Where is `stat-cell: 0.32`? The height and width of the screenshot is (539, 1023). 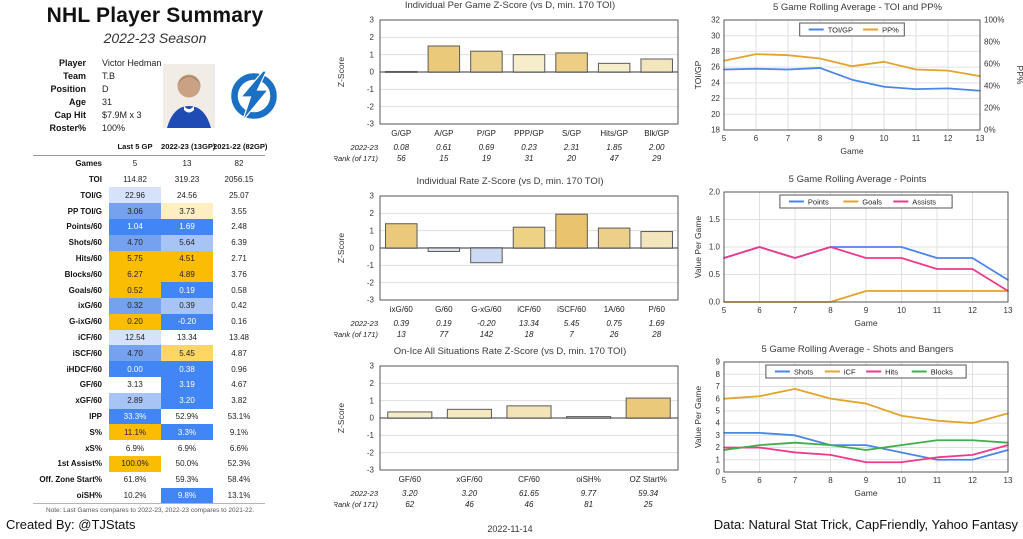
stat-cell: 0.32 is located at coordinates (135, 305).